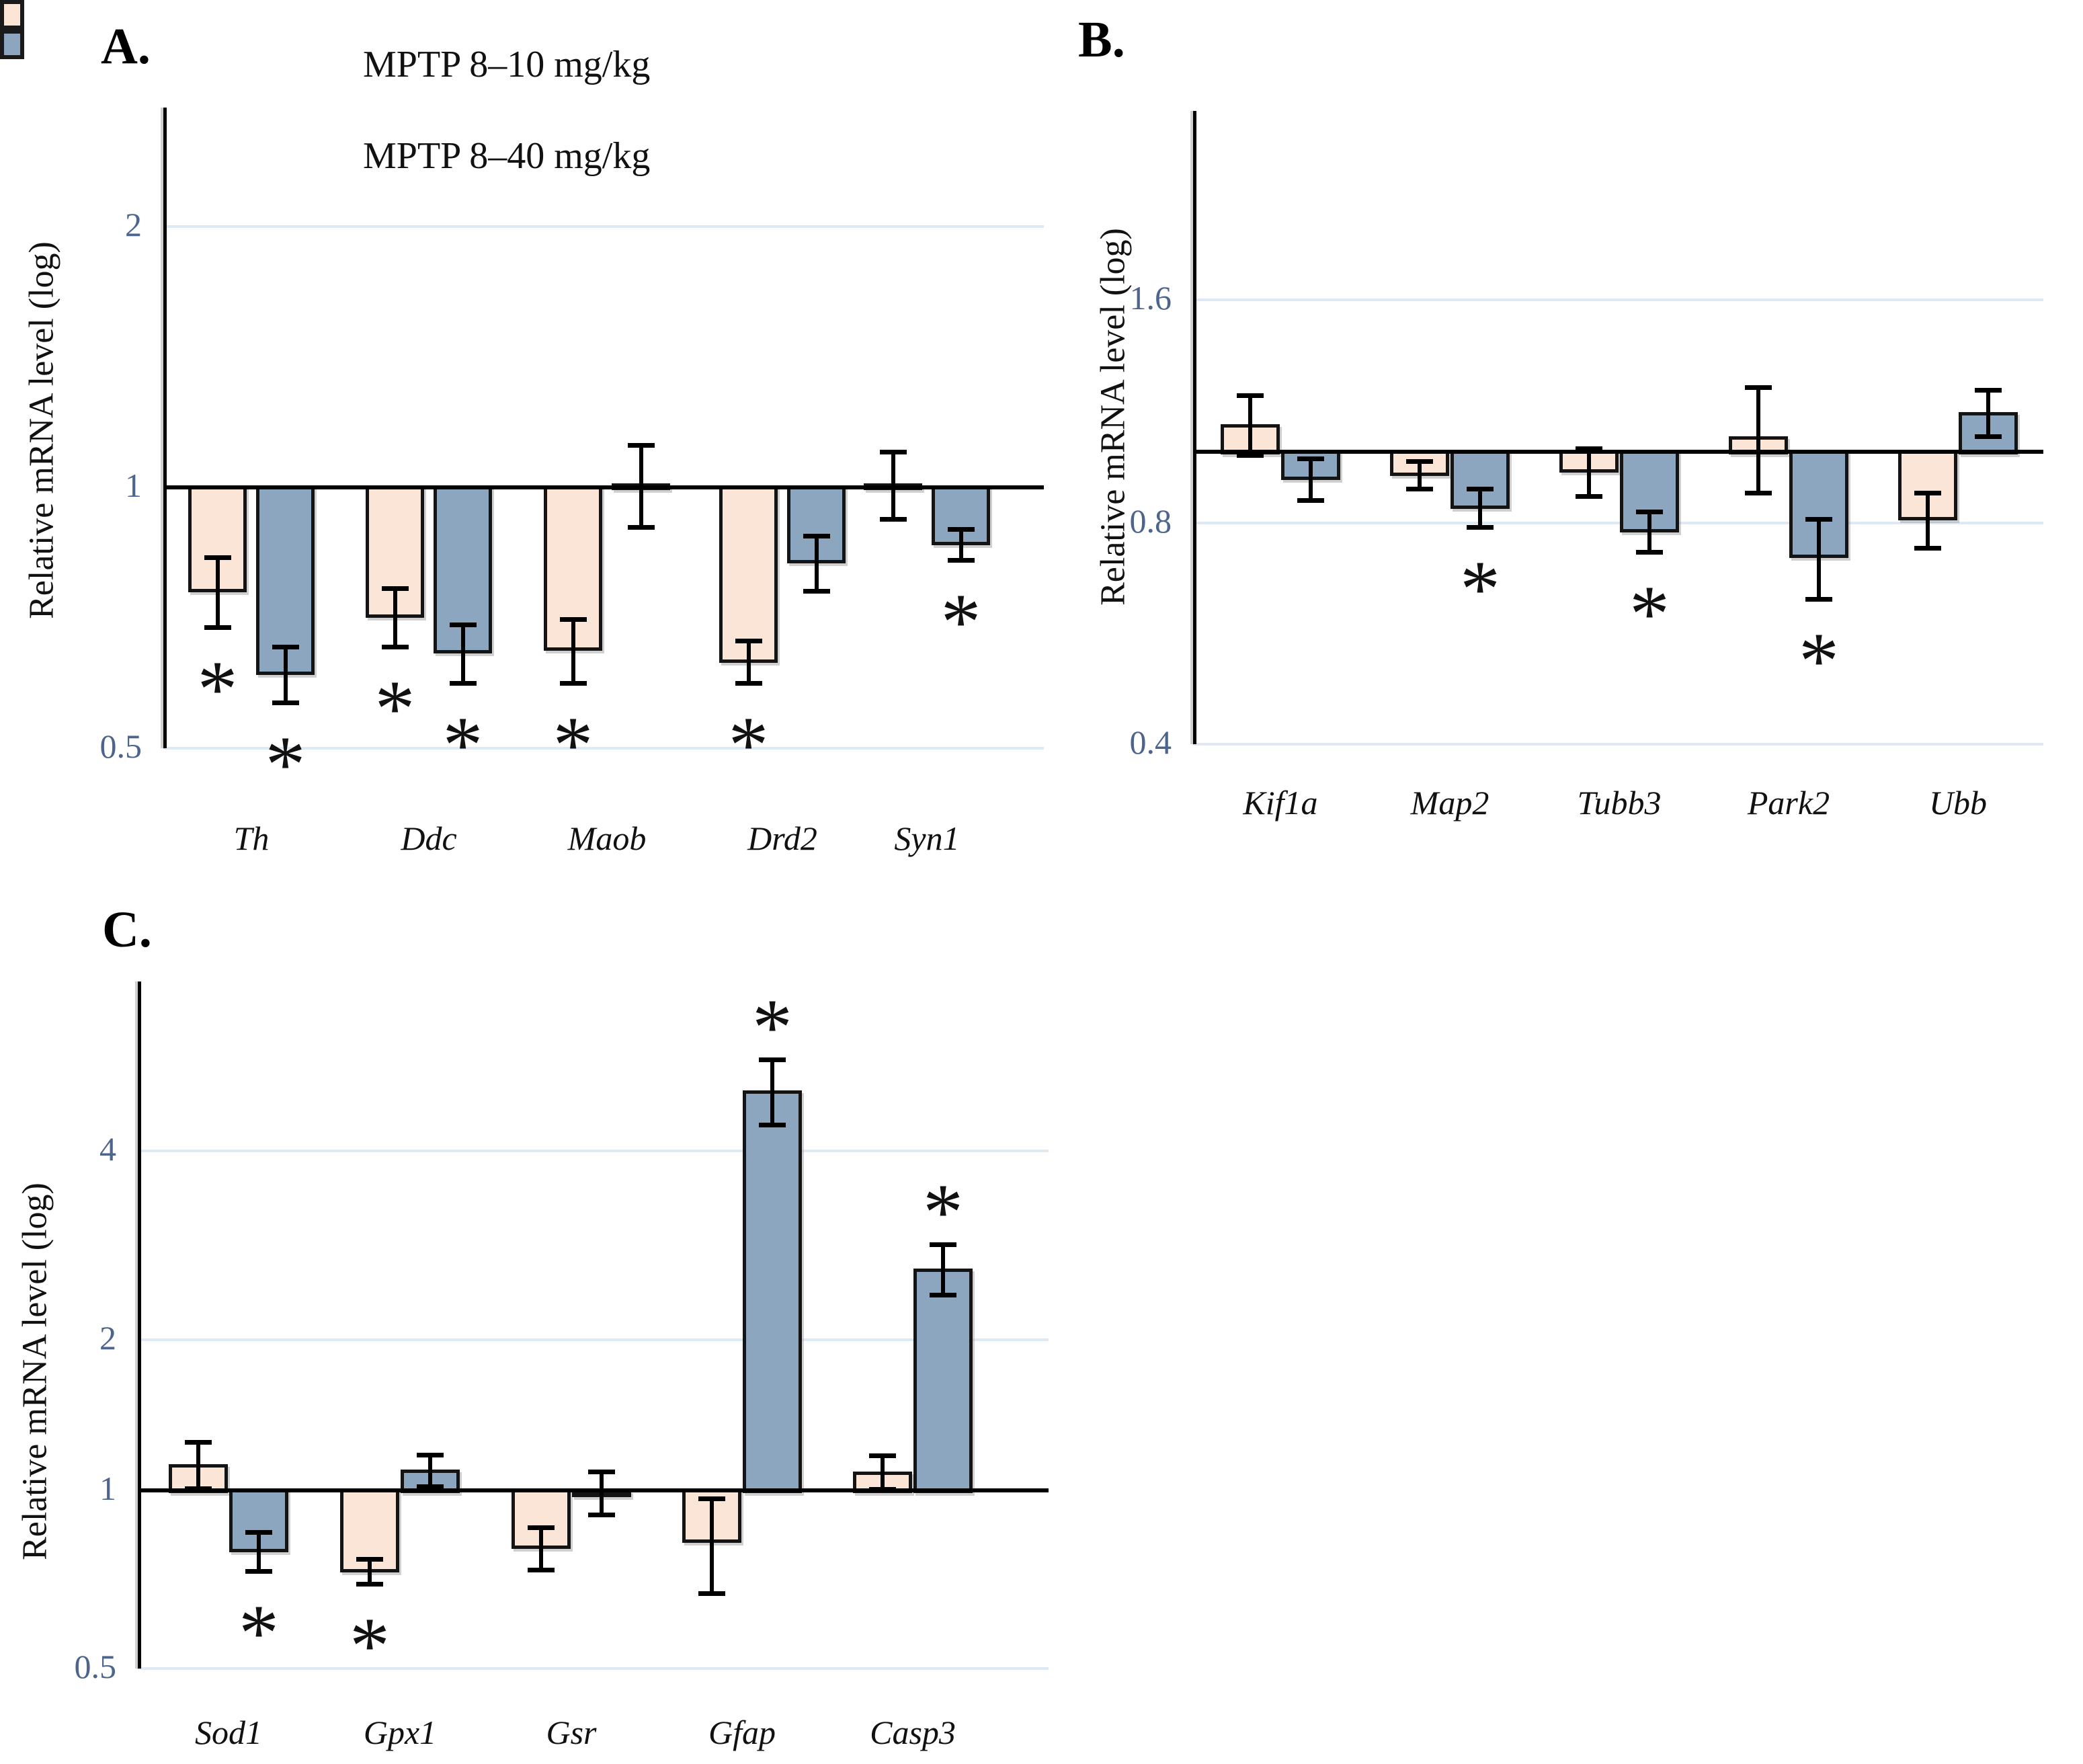  What do you see at coordinates (782, 838) in the screenshot?
I see `category-label-Drd2: Drd2` at bounding box center [782, 838].